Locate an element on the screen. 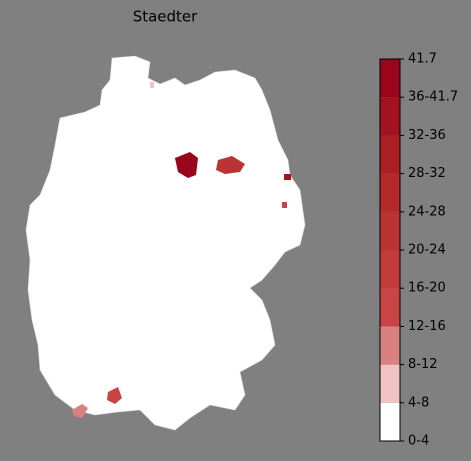  colorbar-label: 12-16 is located at coordinates (427, 326).